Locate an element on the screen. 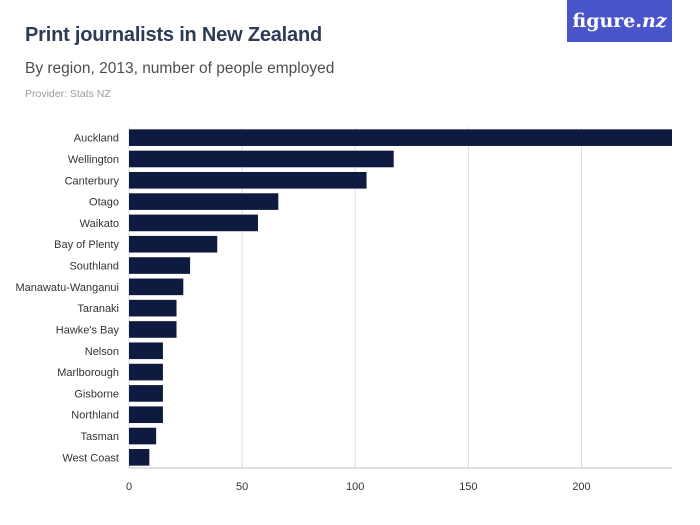 Image resolution: width=700 pixels, height=525 pixels. data-provider: Provider: Stats NZ is located at coordinates (68, 94).